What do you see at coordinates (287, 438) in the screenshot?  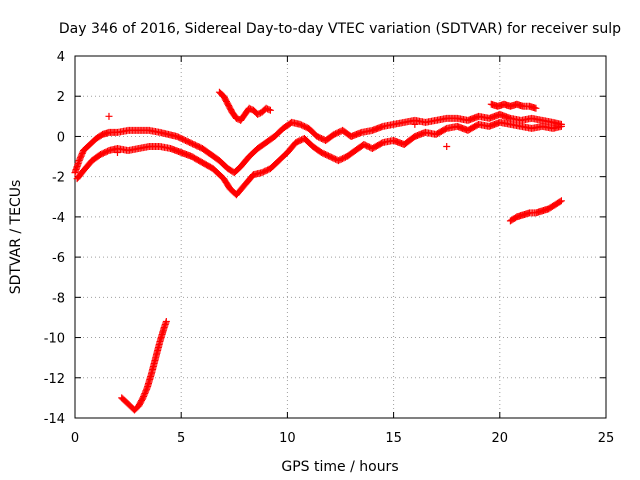 I see `x-tick-label: 10` at bounding box center [287, 438].